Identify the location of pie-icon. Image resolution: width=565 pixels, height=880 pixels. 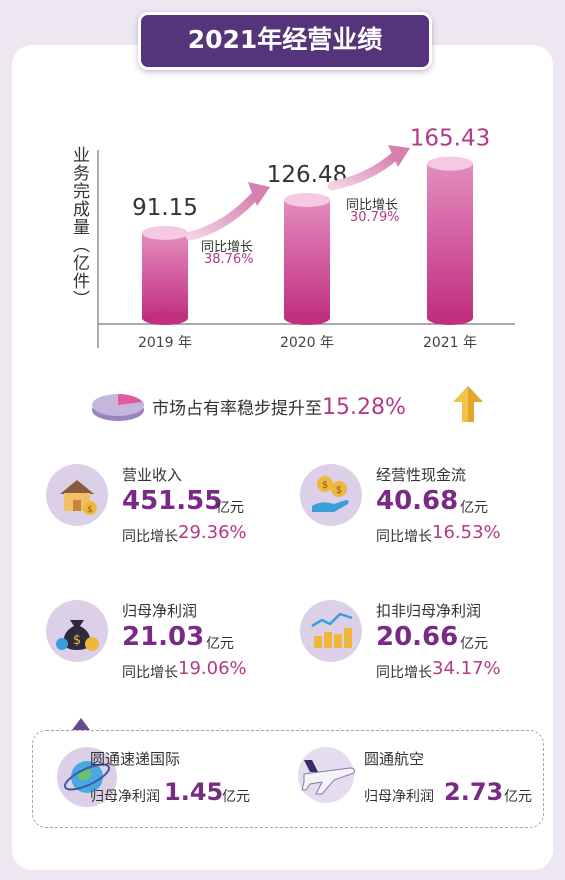
(118, 407).